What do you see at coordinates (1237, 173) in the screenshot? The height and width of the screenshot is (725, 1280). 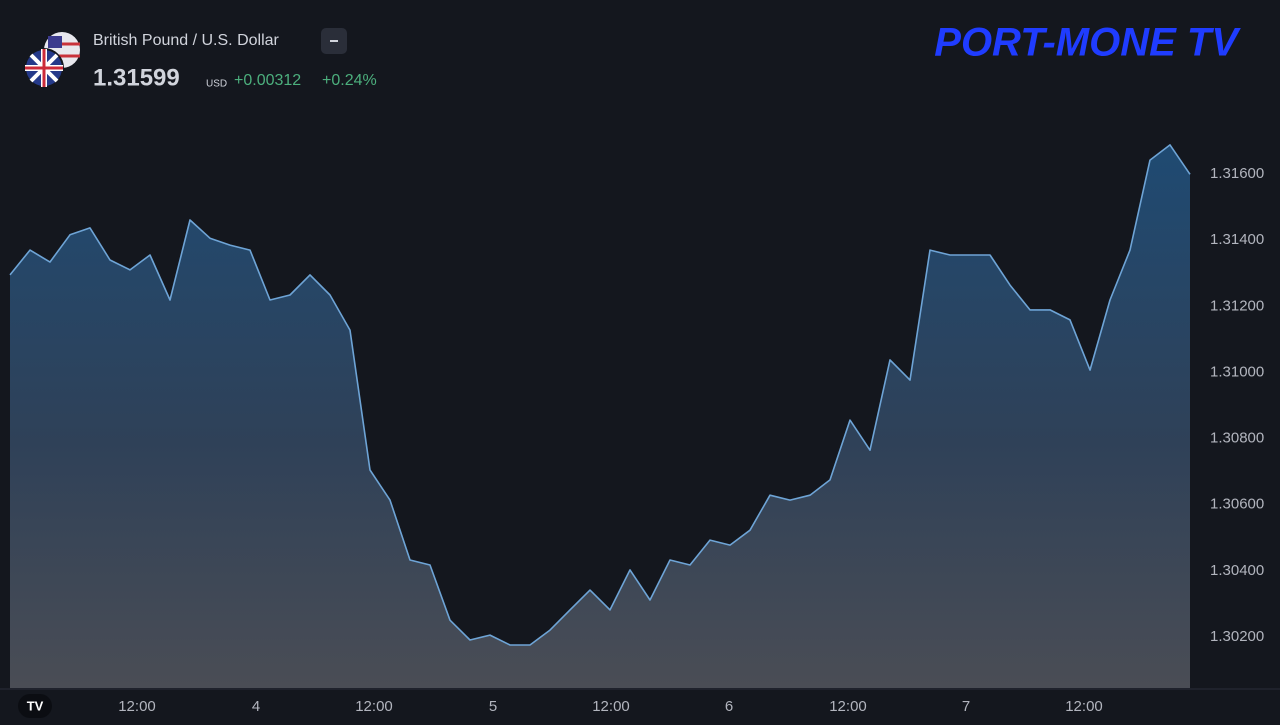 I see `y-tick-label: 1.31600` at bounding box center [1237, 173].